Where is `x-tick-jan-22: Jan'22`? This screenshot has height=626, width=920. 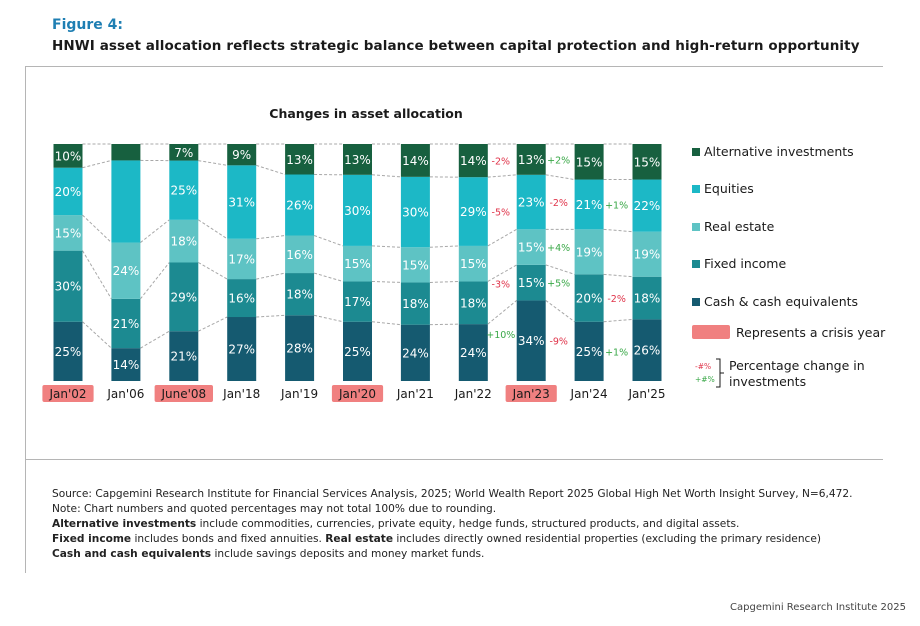 x-tick-jan-22: Jan'22 is located at coordinates (473, 394).